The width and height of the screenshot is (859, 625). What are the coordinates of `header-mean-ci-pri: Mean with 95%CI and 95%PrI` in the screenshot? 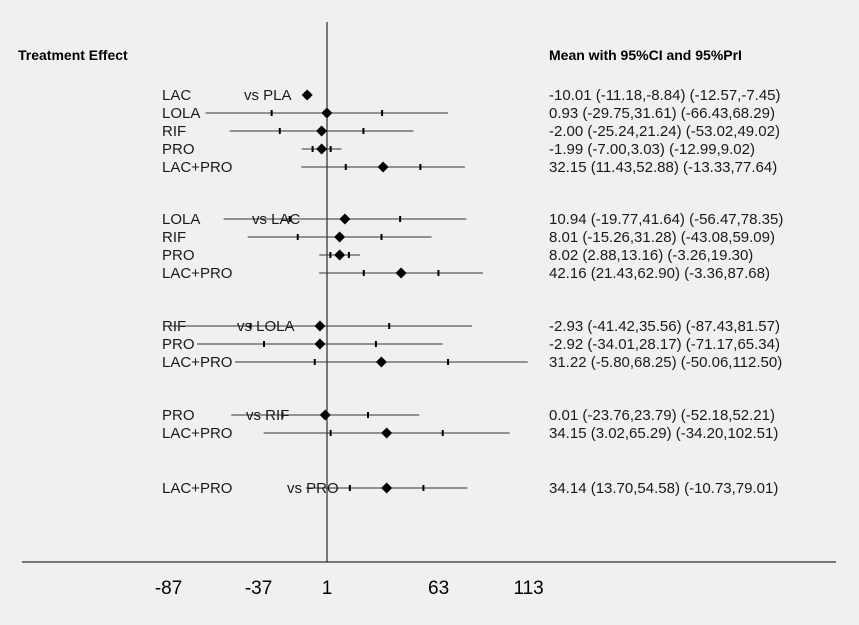 It's located at (645, 55).